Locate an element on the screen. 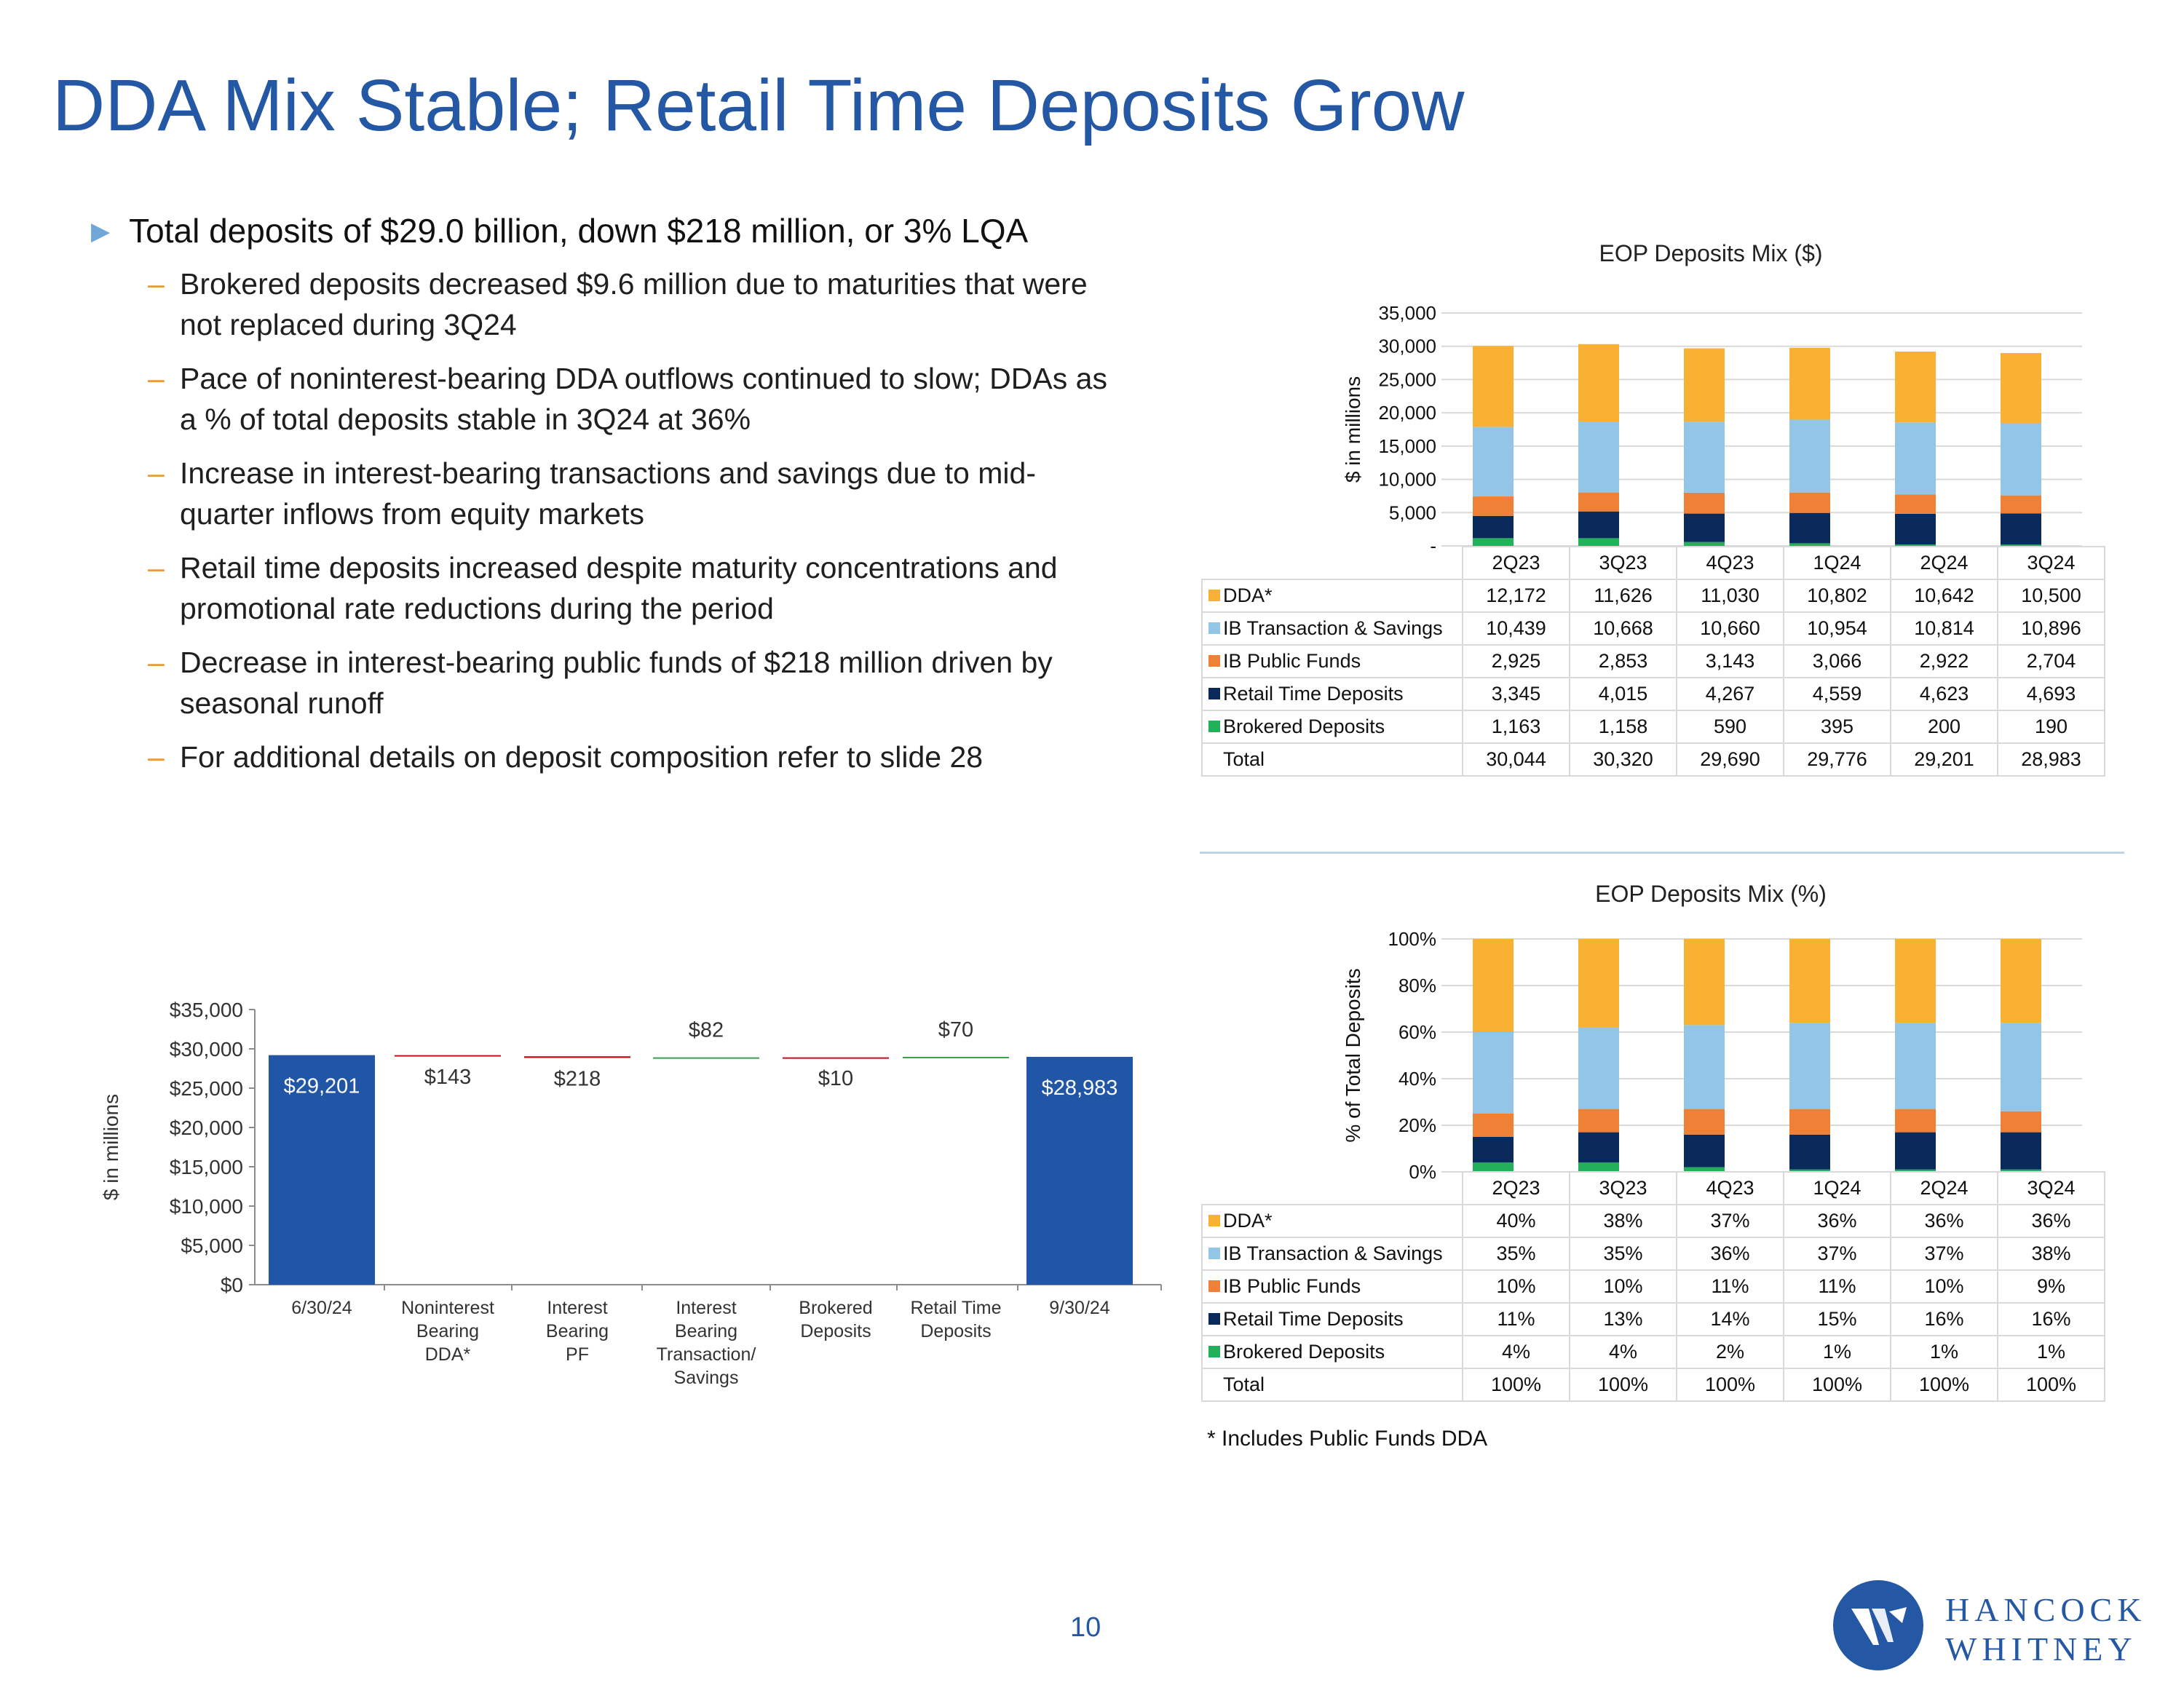 The width and height of the screenshot is (2184, 1685). series-name: Brokered Deposits is located at coordinates (1304, 726).